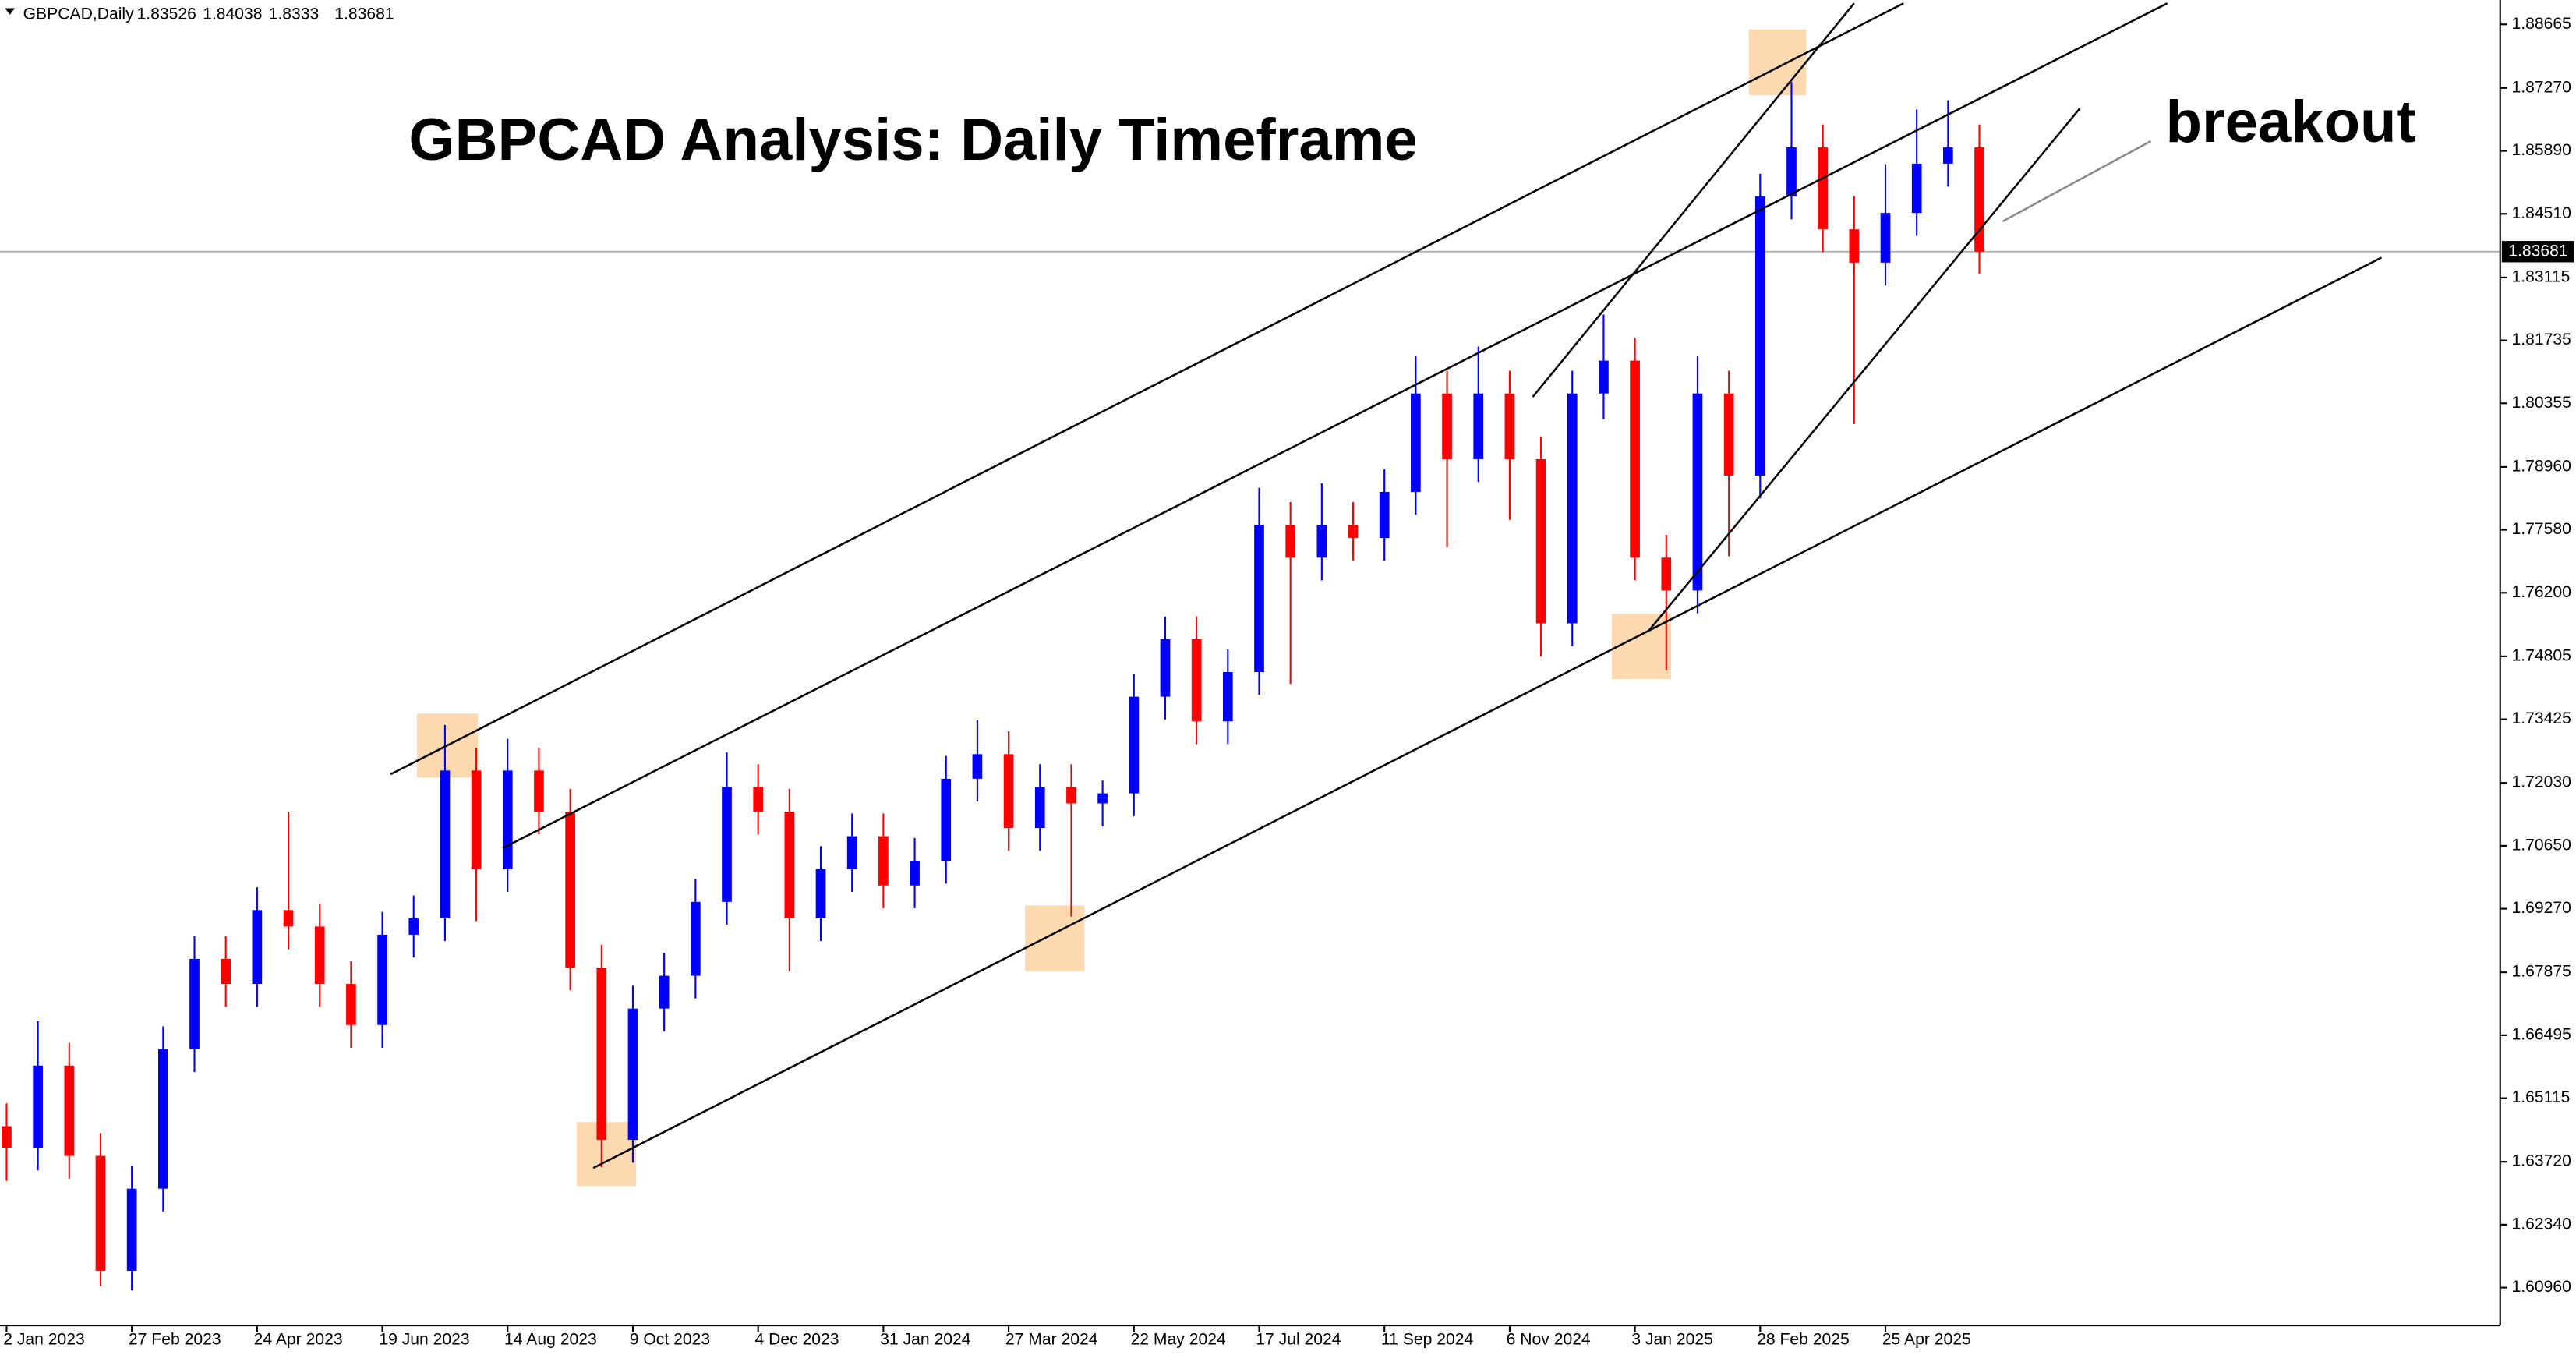 This screenshot has height=1355, width=2576. I want to click on x-tick-label: 27 Mar 2024, so click(1051, 1340).